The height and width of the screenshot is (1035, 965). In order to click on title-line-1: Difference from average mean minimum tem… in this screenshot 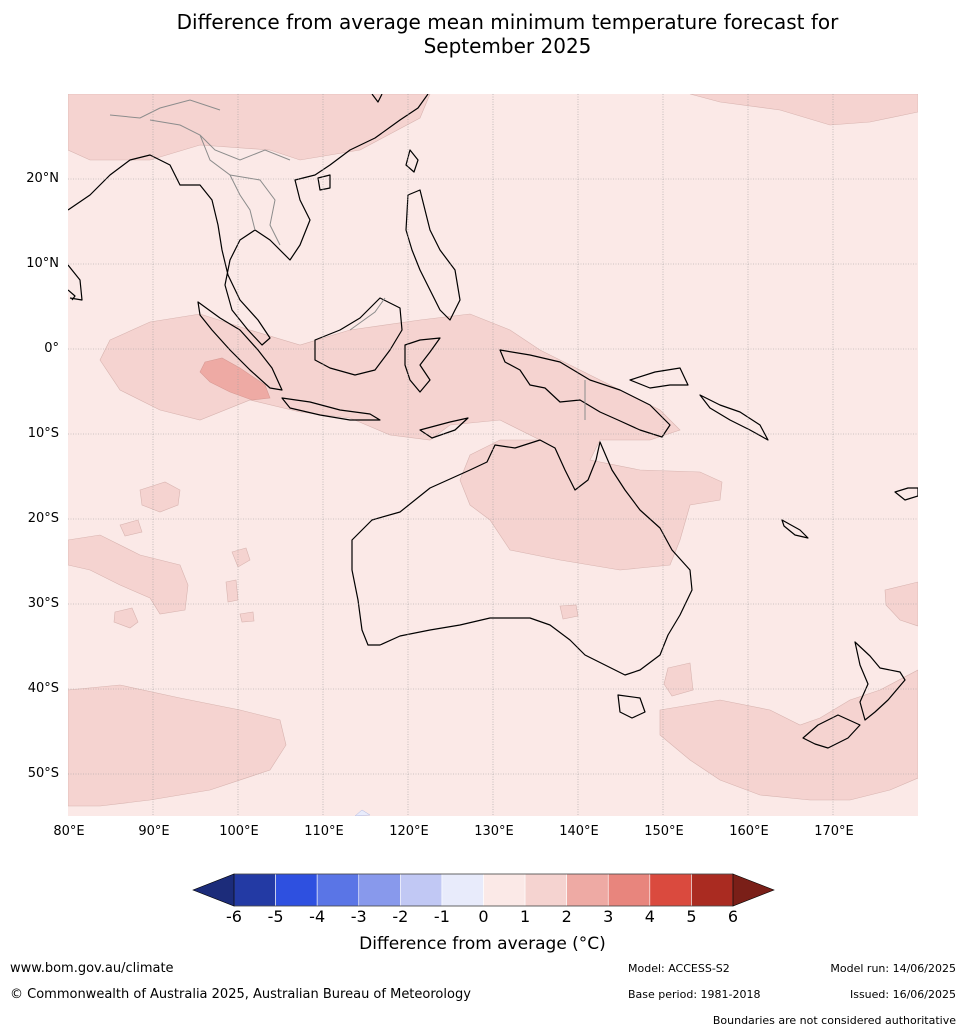, I will do `click(507, 22)`.